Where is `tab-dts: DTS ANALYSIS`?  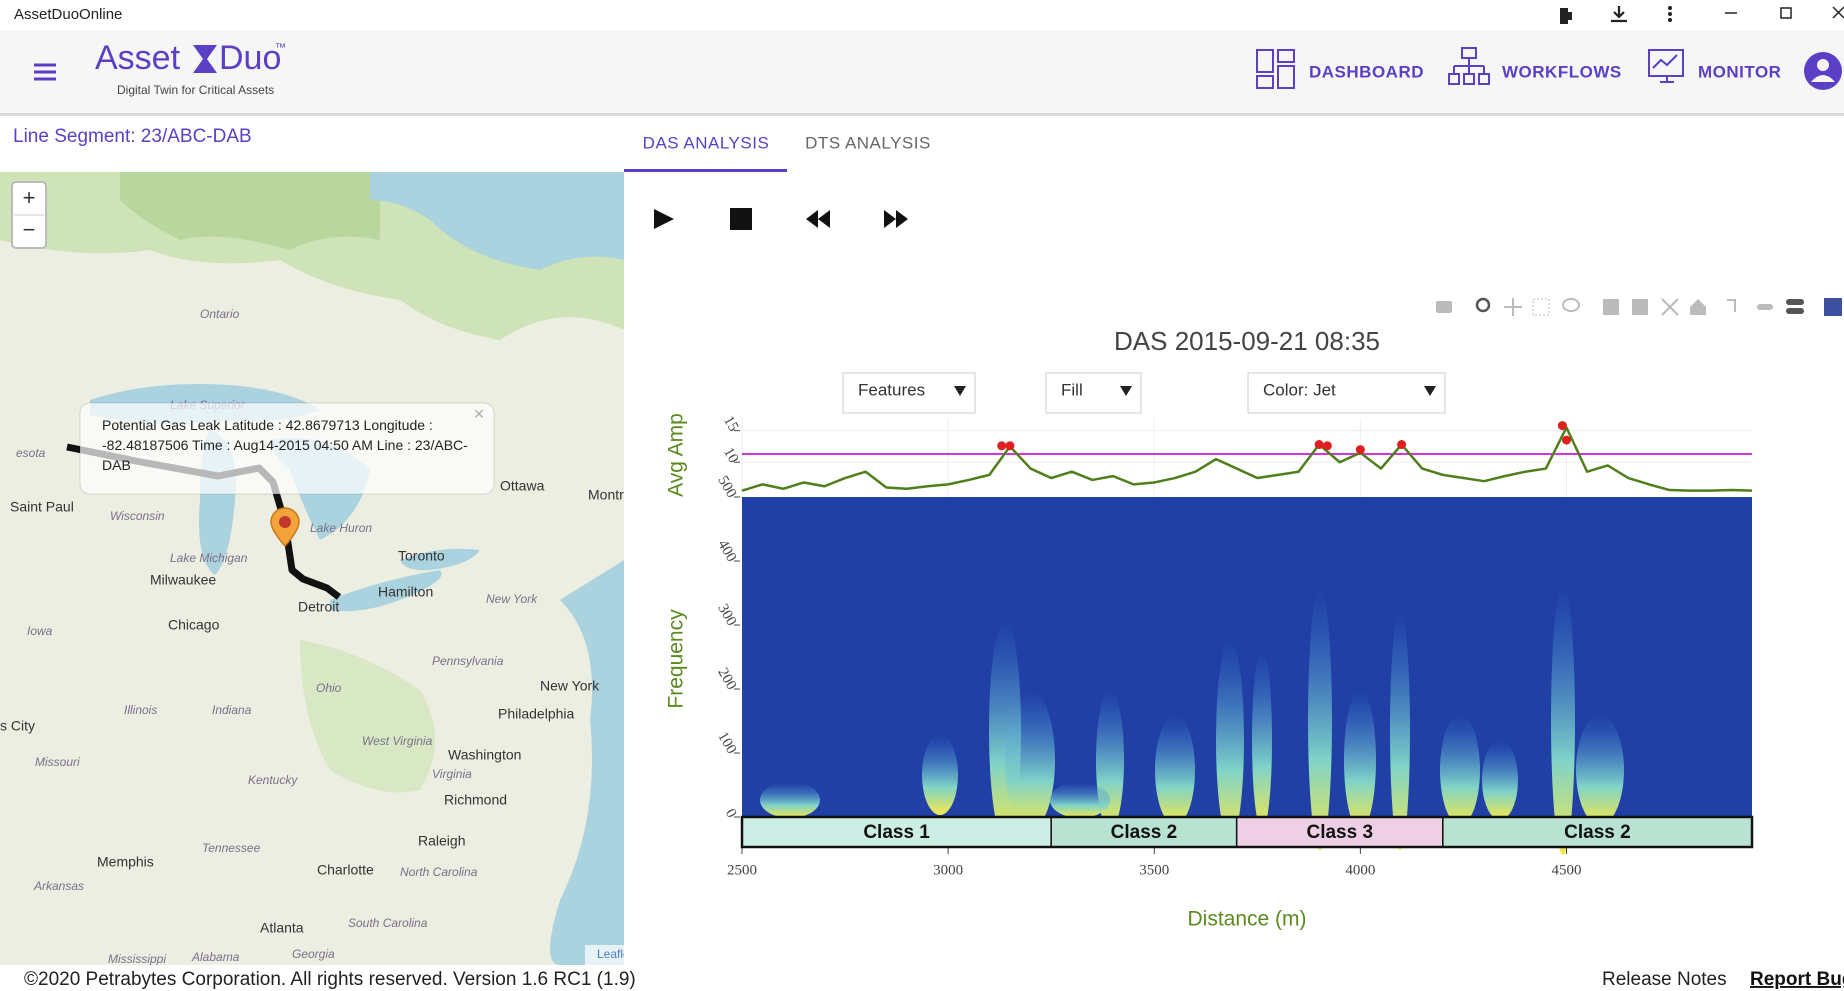
tab-dts: DTS ANALYSIS is located at coordinates (868, 142).